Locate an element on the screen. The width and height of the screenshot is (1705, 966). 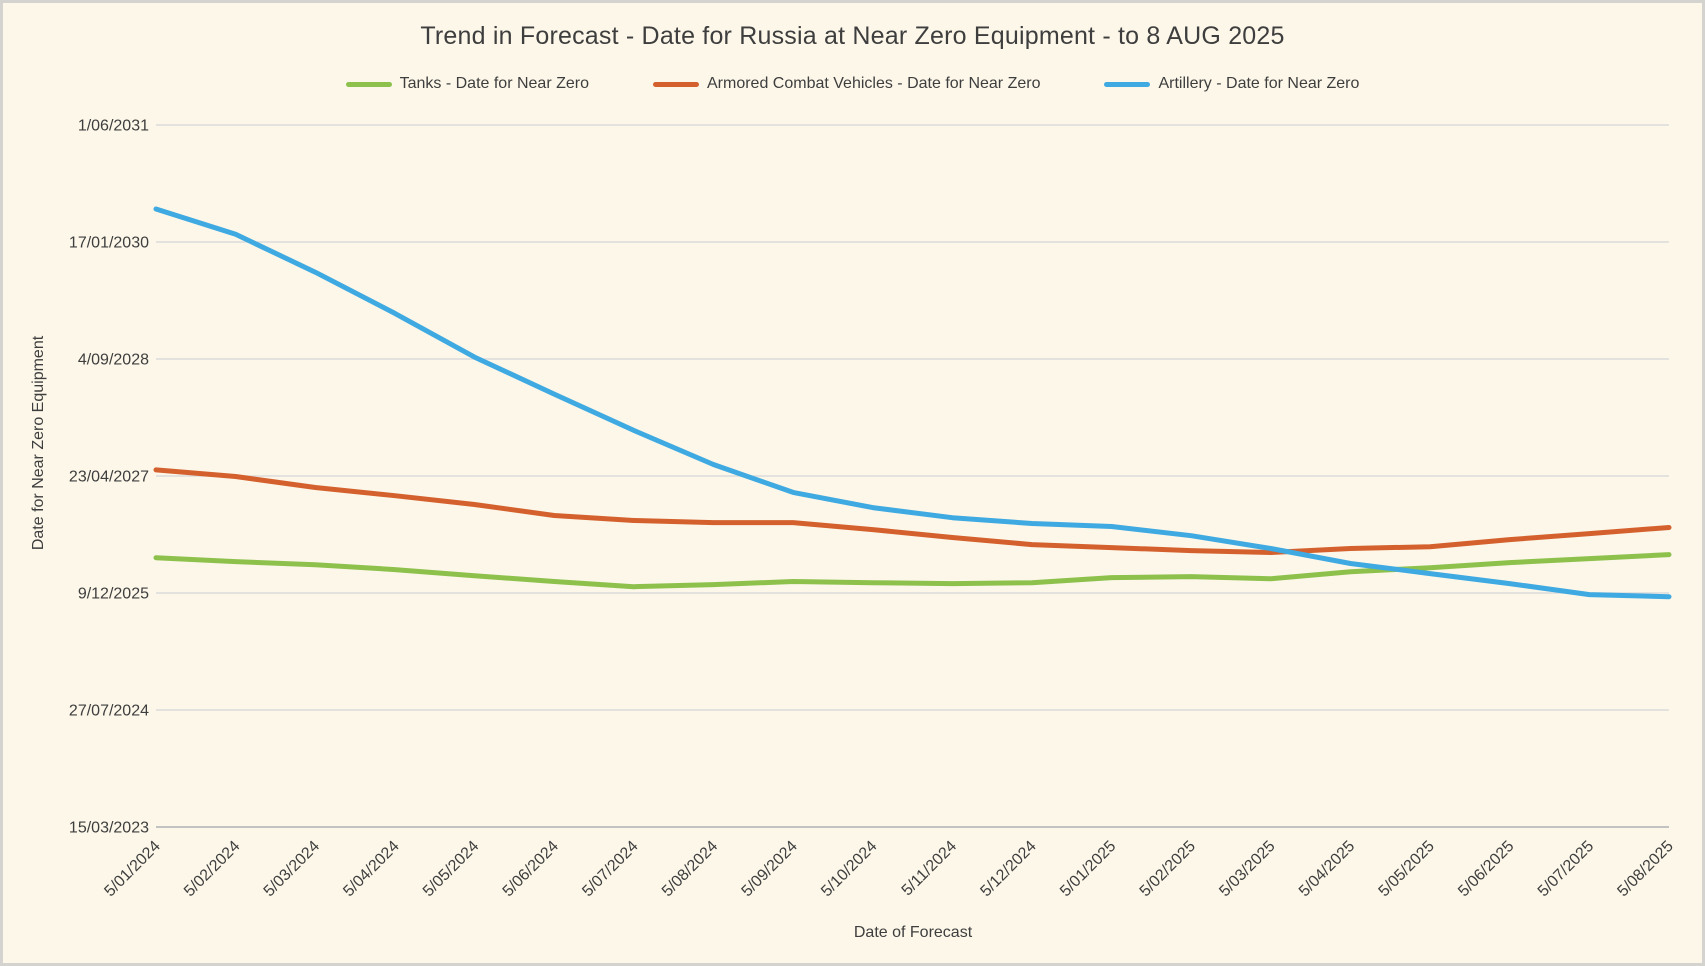
x-tick-label: 5/02/2025 is located at coordinates (1168, 869).